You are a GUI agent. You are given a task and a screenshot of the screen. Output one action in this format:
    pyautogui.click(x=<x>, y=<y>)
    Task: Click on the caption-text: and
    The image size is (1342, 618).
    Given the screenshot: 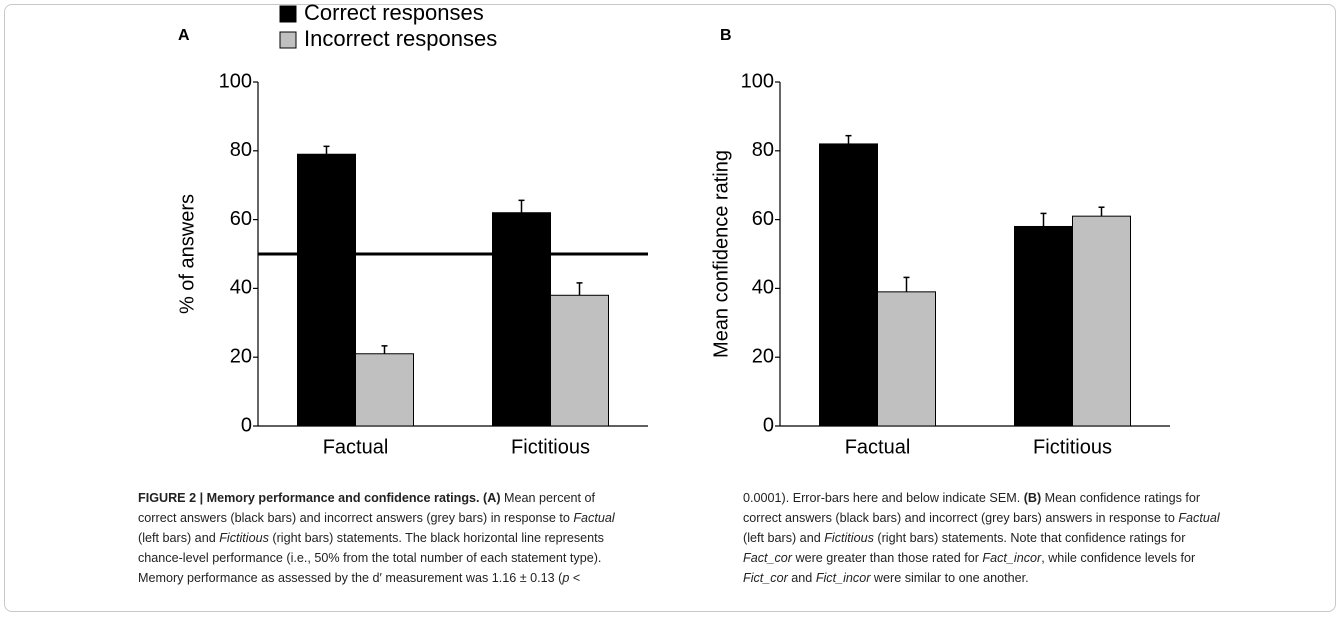 What is the action you would take?
    pyautogui.click(x=801, y=578)
    